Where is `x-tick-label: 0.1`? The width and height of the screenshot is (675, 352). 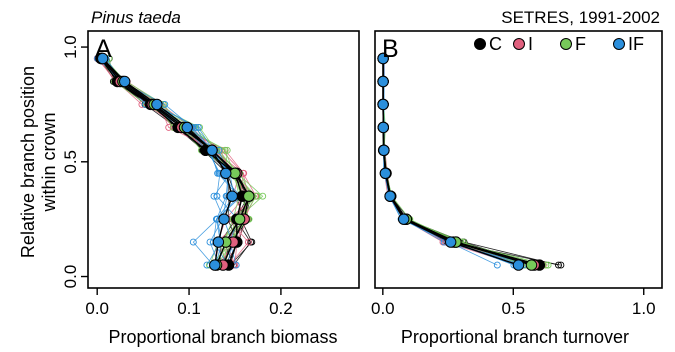 x-tick-label: 0.1 is located at coordinates (189, 308).